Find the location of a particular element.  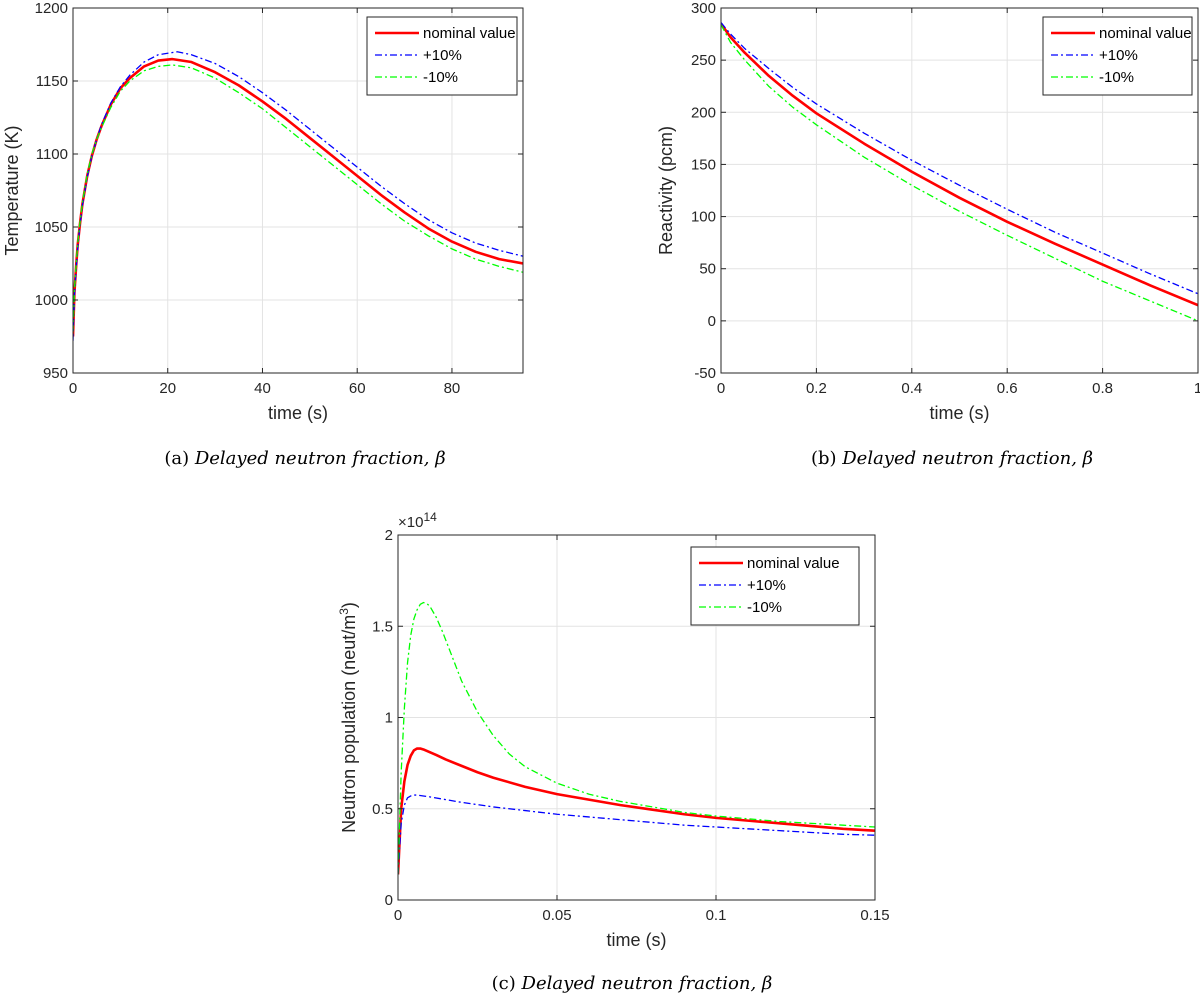

x-tick-label: 40 is located at coordinates (262, 388).